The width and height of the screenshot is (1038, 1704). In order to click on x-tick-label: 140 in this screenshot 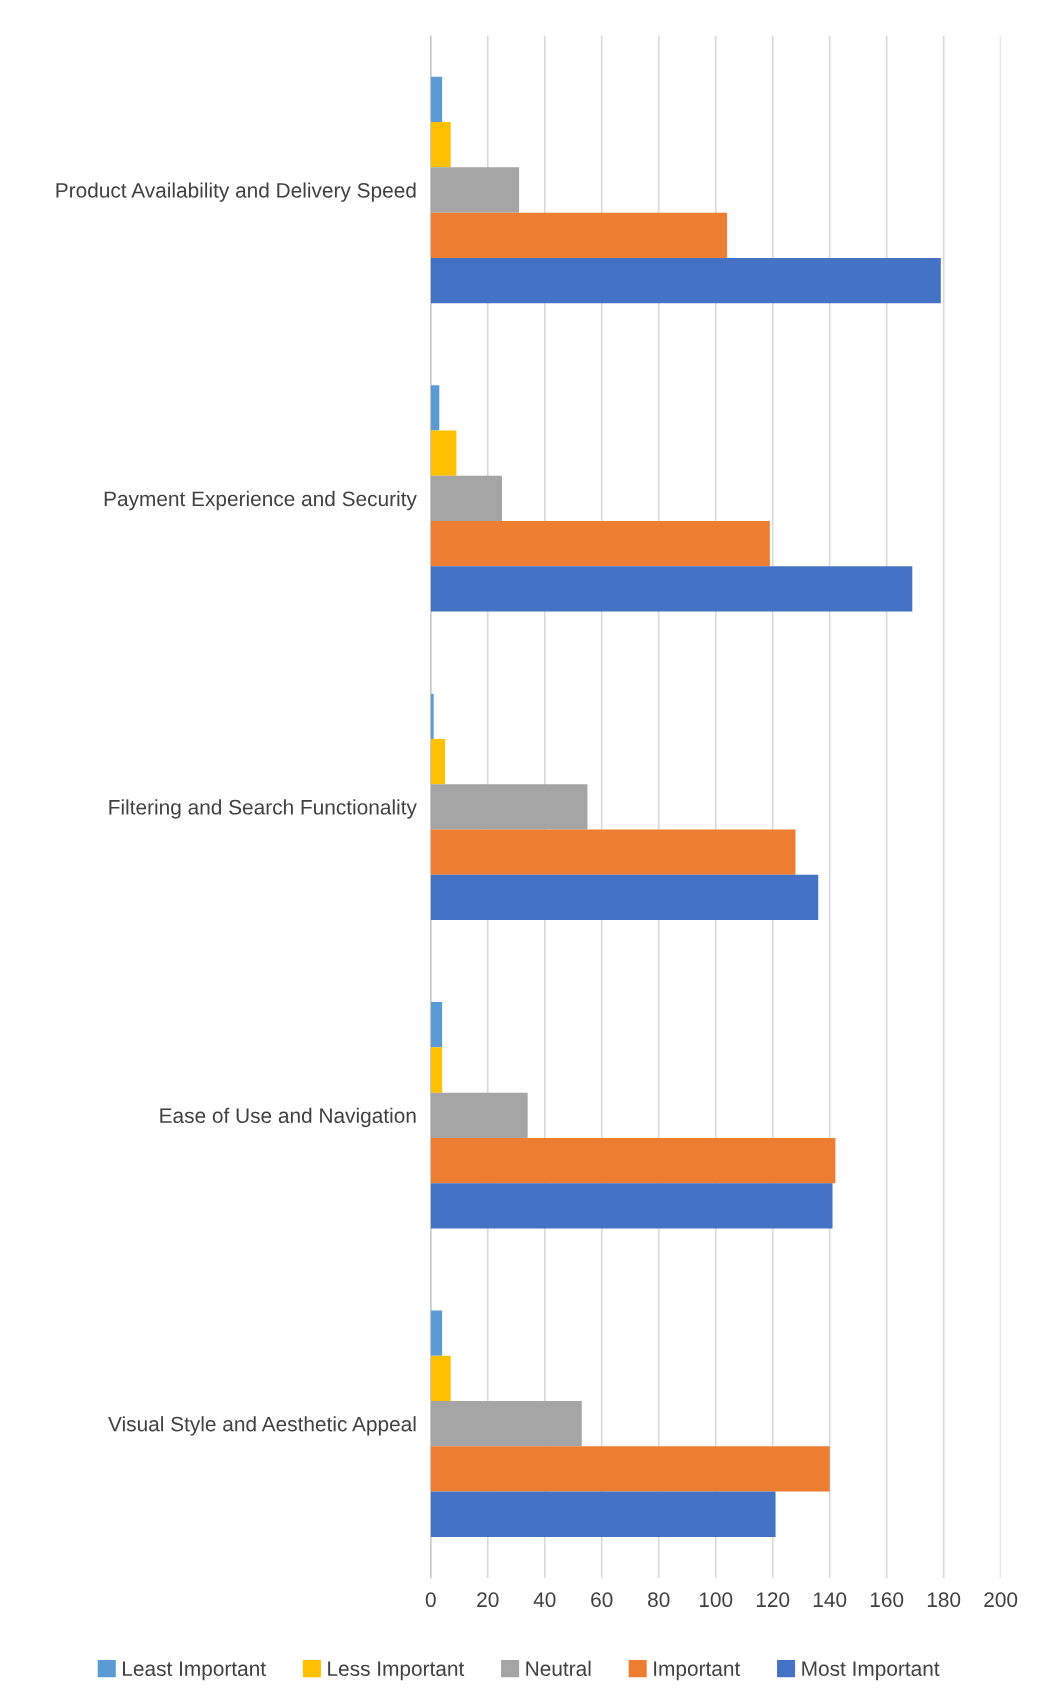, I will do `click(830, 1600)`.